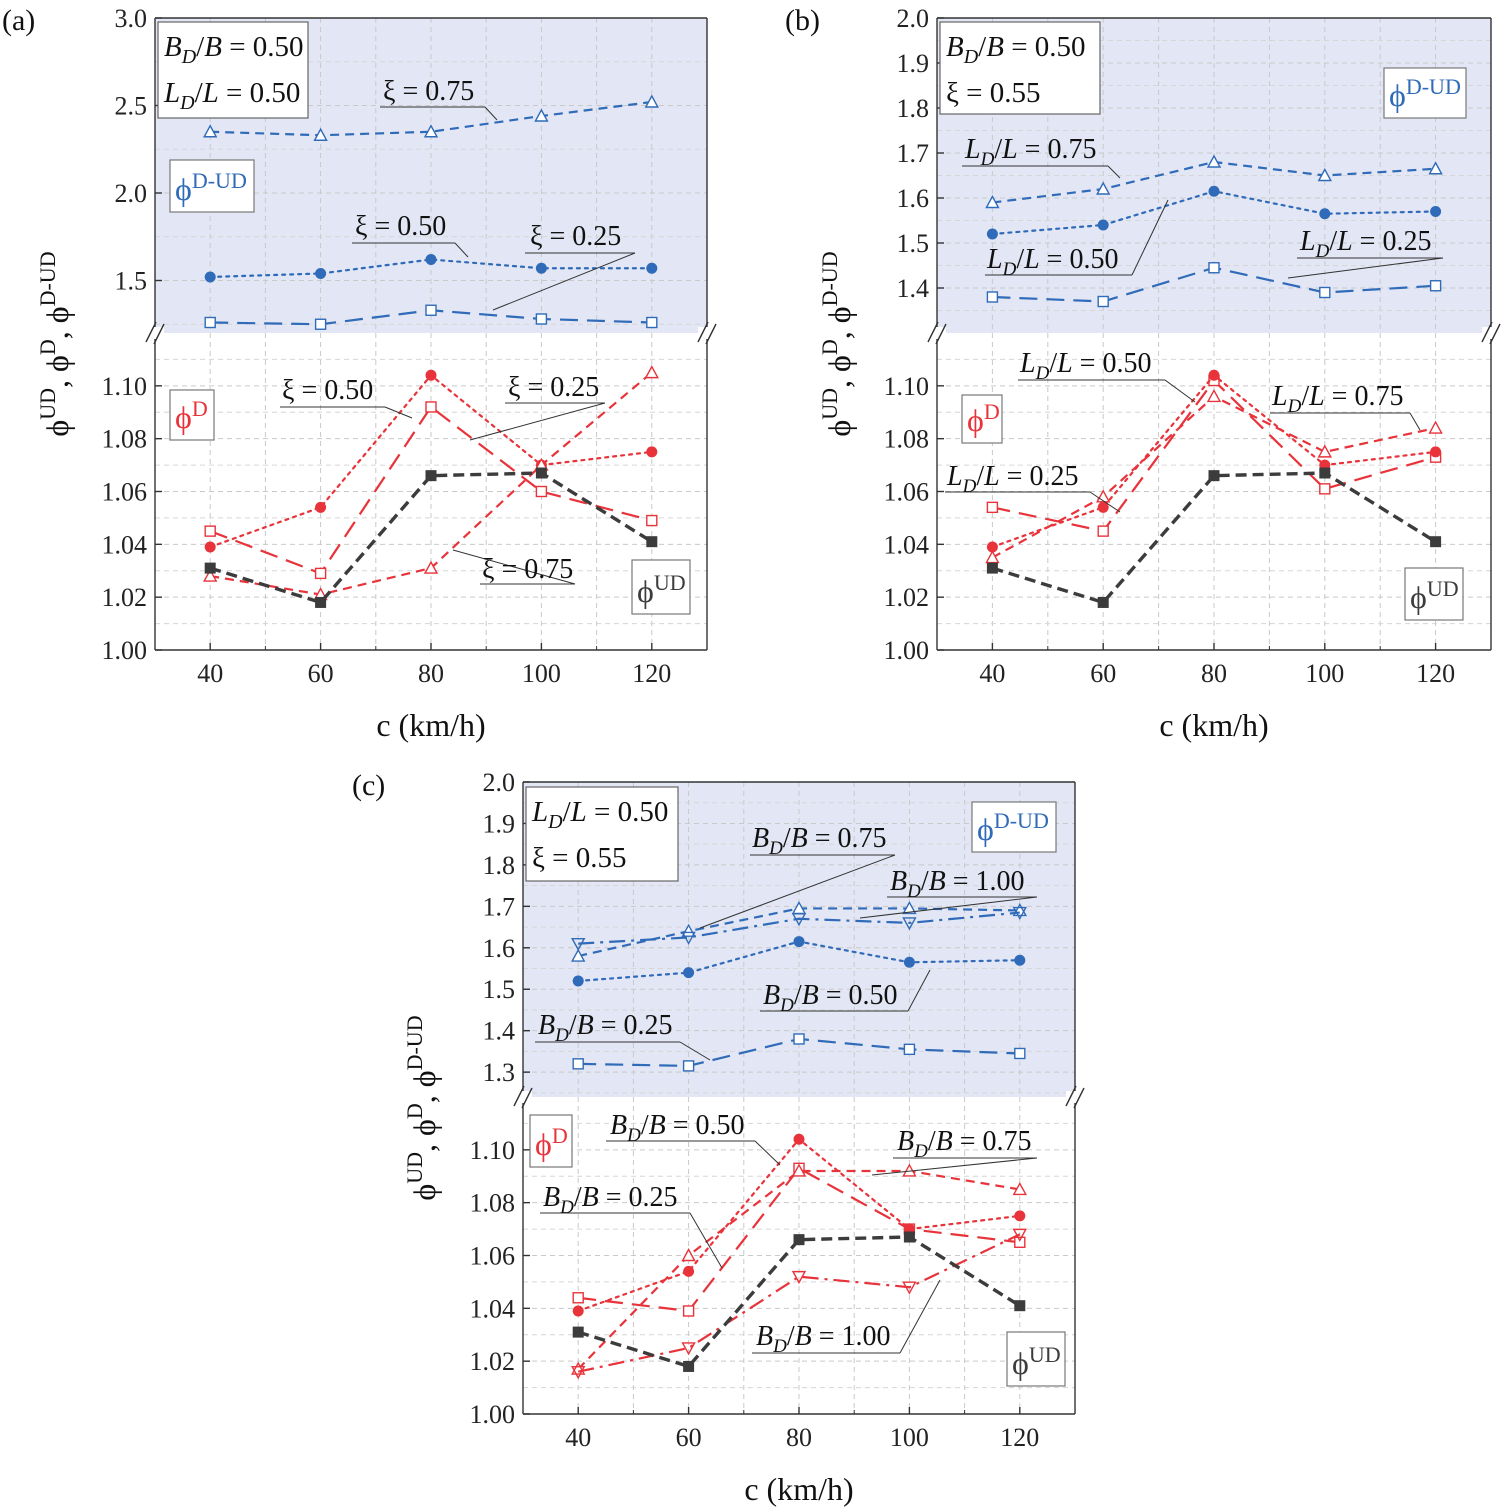  Describe the element at coordinates (493, 1361) in the screenshot. I see `y-tick-label: 1.02` at that location.